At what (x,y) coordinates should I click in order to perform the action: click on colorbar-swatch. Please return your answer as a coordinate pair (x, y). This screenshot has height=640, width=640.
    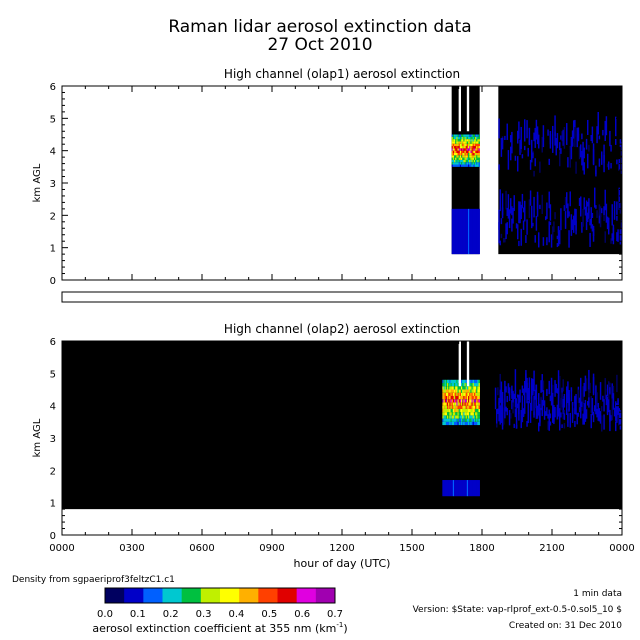
    Looking at the image, I should click on (287, 595).